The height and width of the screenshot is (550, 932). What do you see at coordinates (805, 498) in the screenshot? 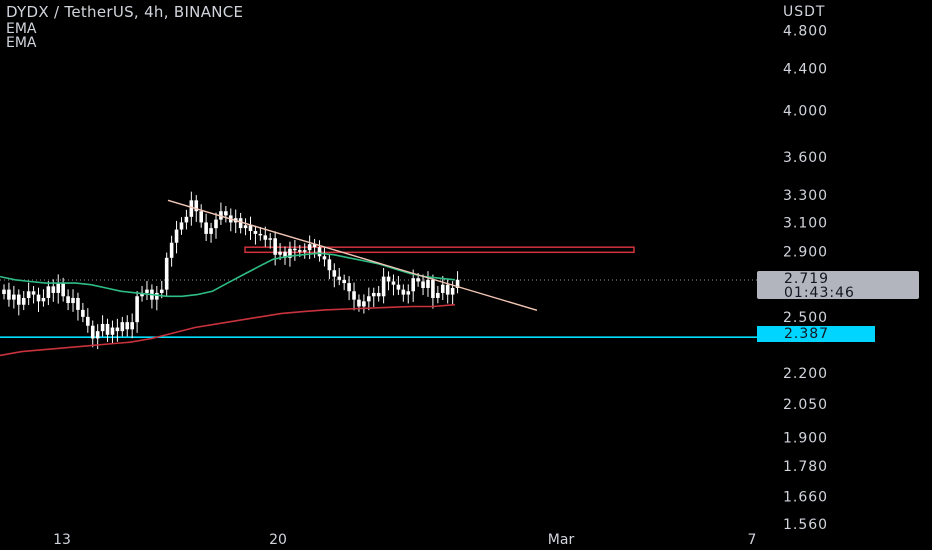
I see `y-tick-label: 1.660` at bounding box center [805, 498].